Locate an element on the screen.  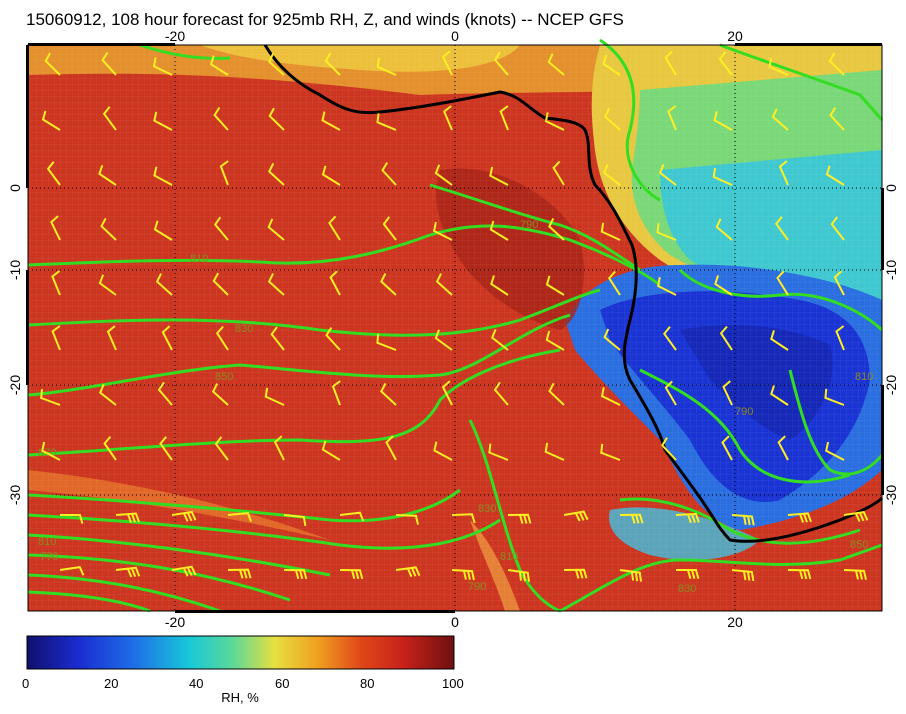
contour-label: 770 is located at coordinates (49, 557).